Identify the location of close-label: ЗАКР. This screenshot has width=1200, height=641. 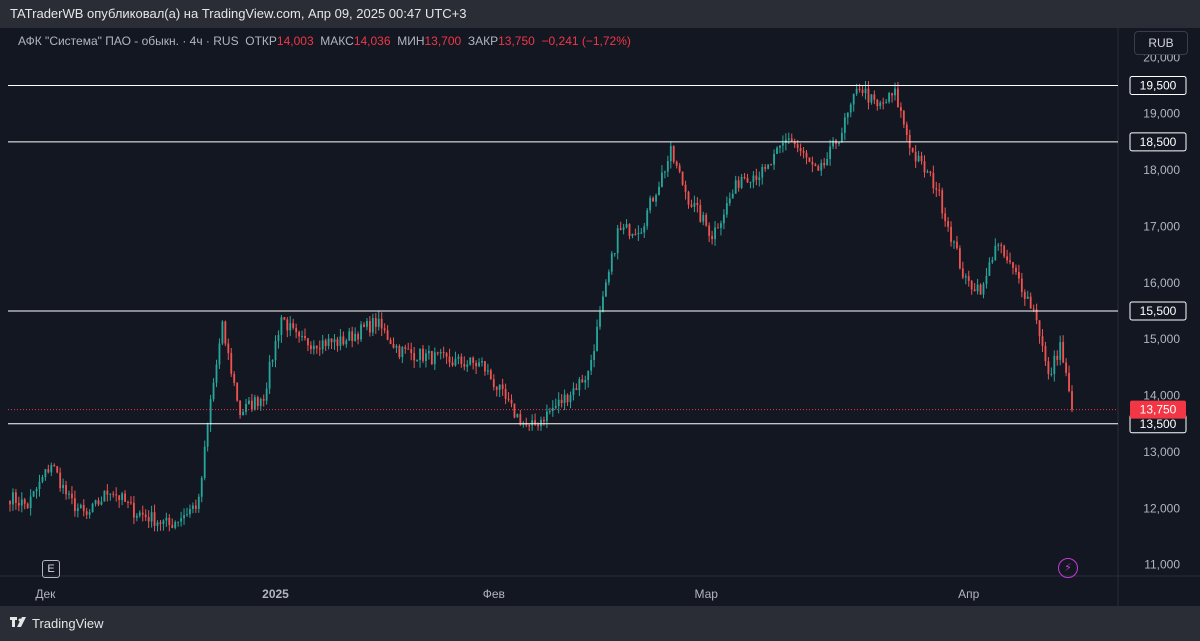
(483, 41).